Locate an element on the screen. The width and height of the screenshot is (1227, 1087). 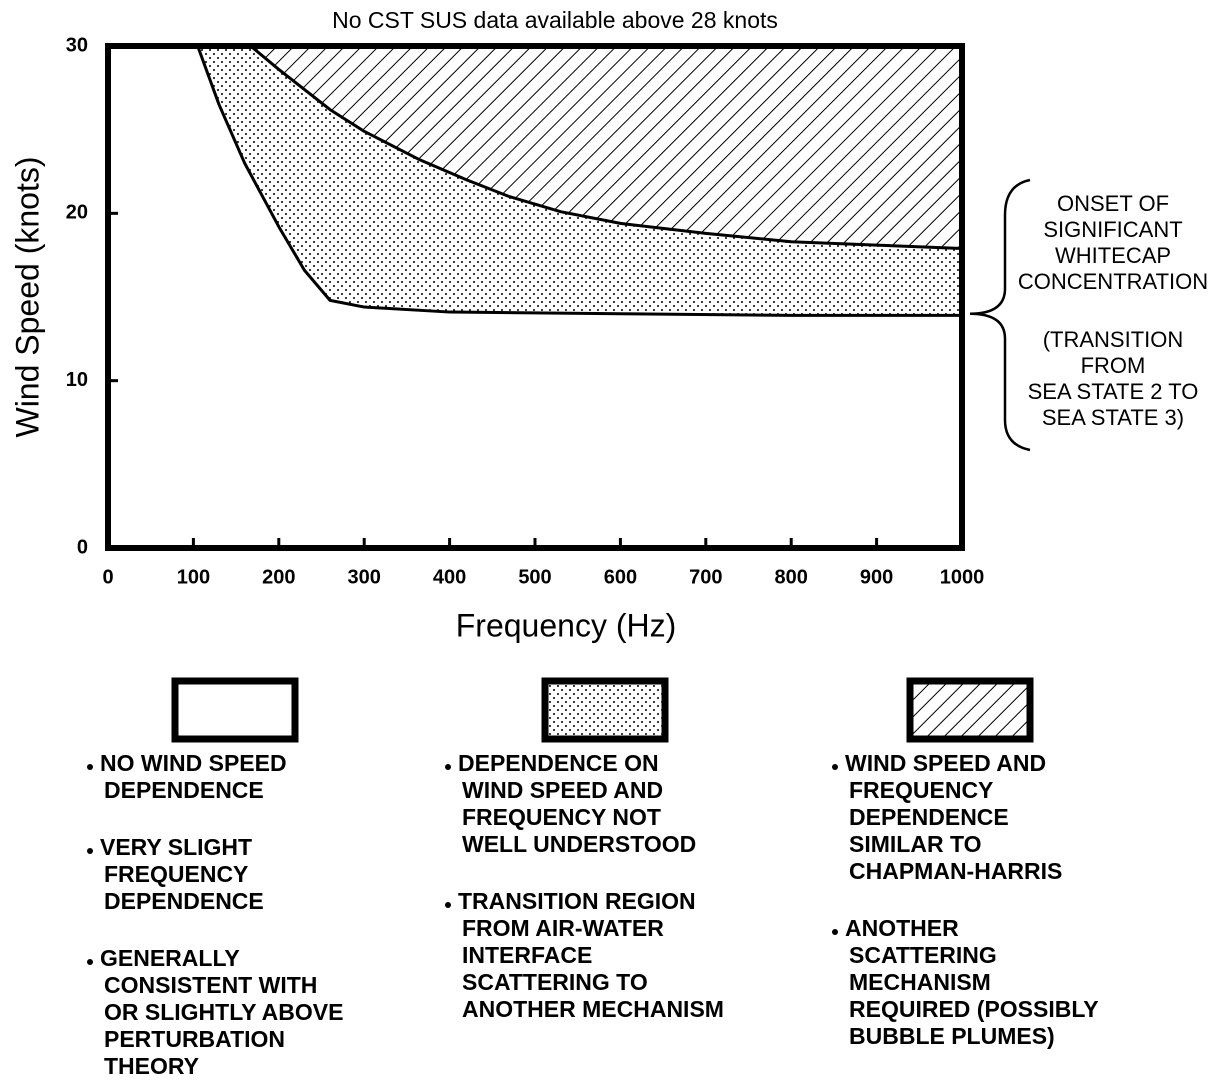
legend-note: NO WIND SPEED is located at coordinates (193, 763).